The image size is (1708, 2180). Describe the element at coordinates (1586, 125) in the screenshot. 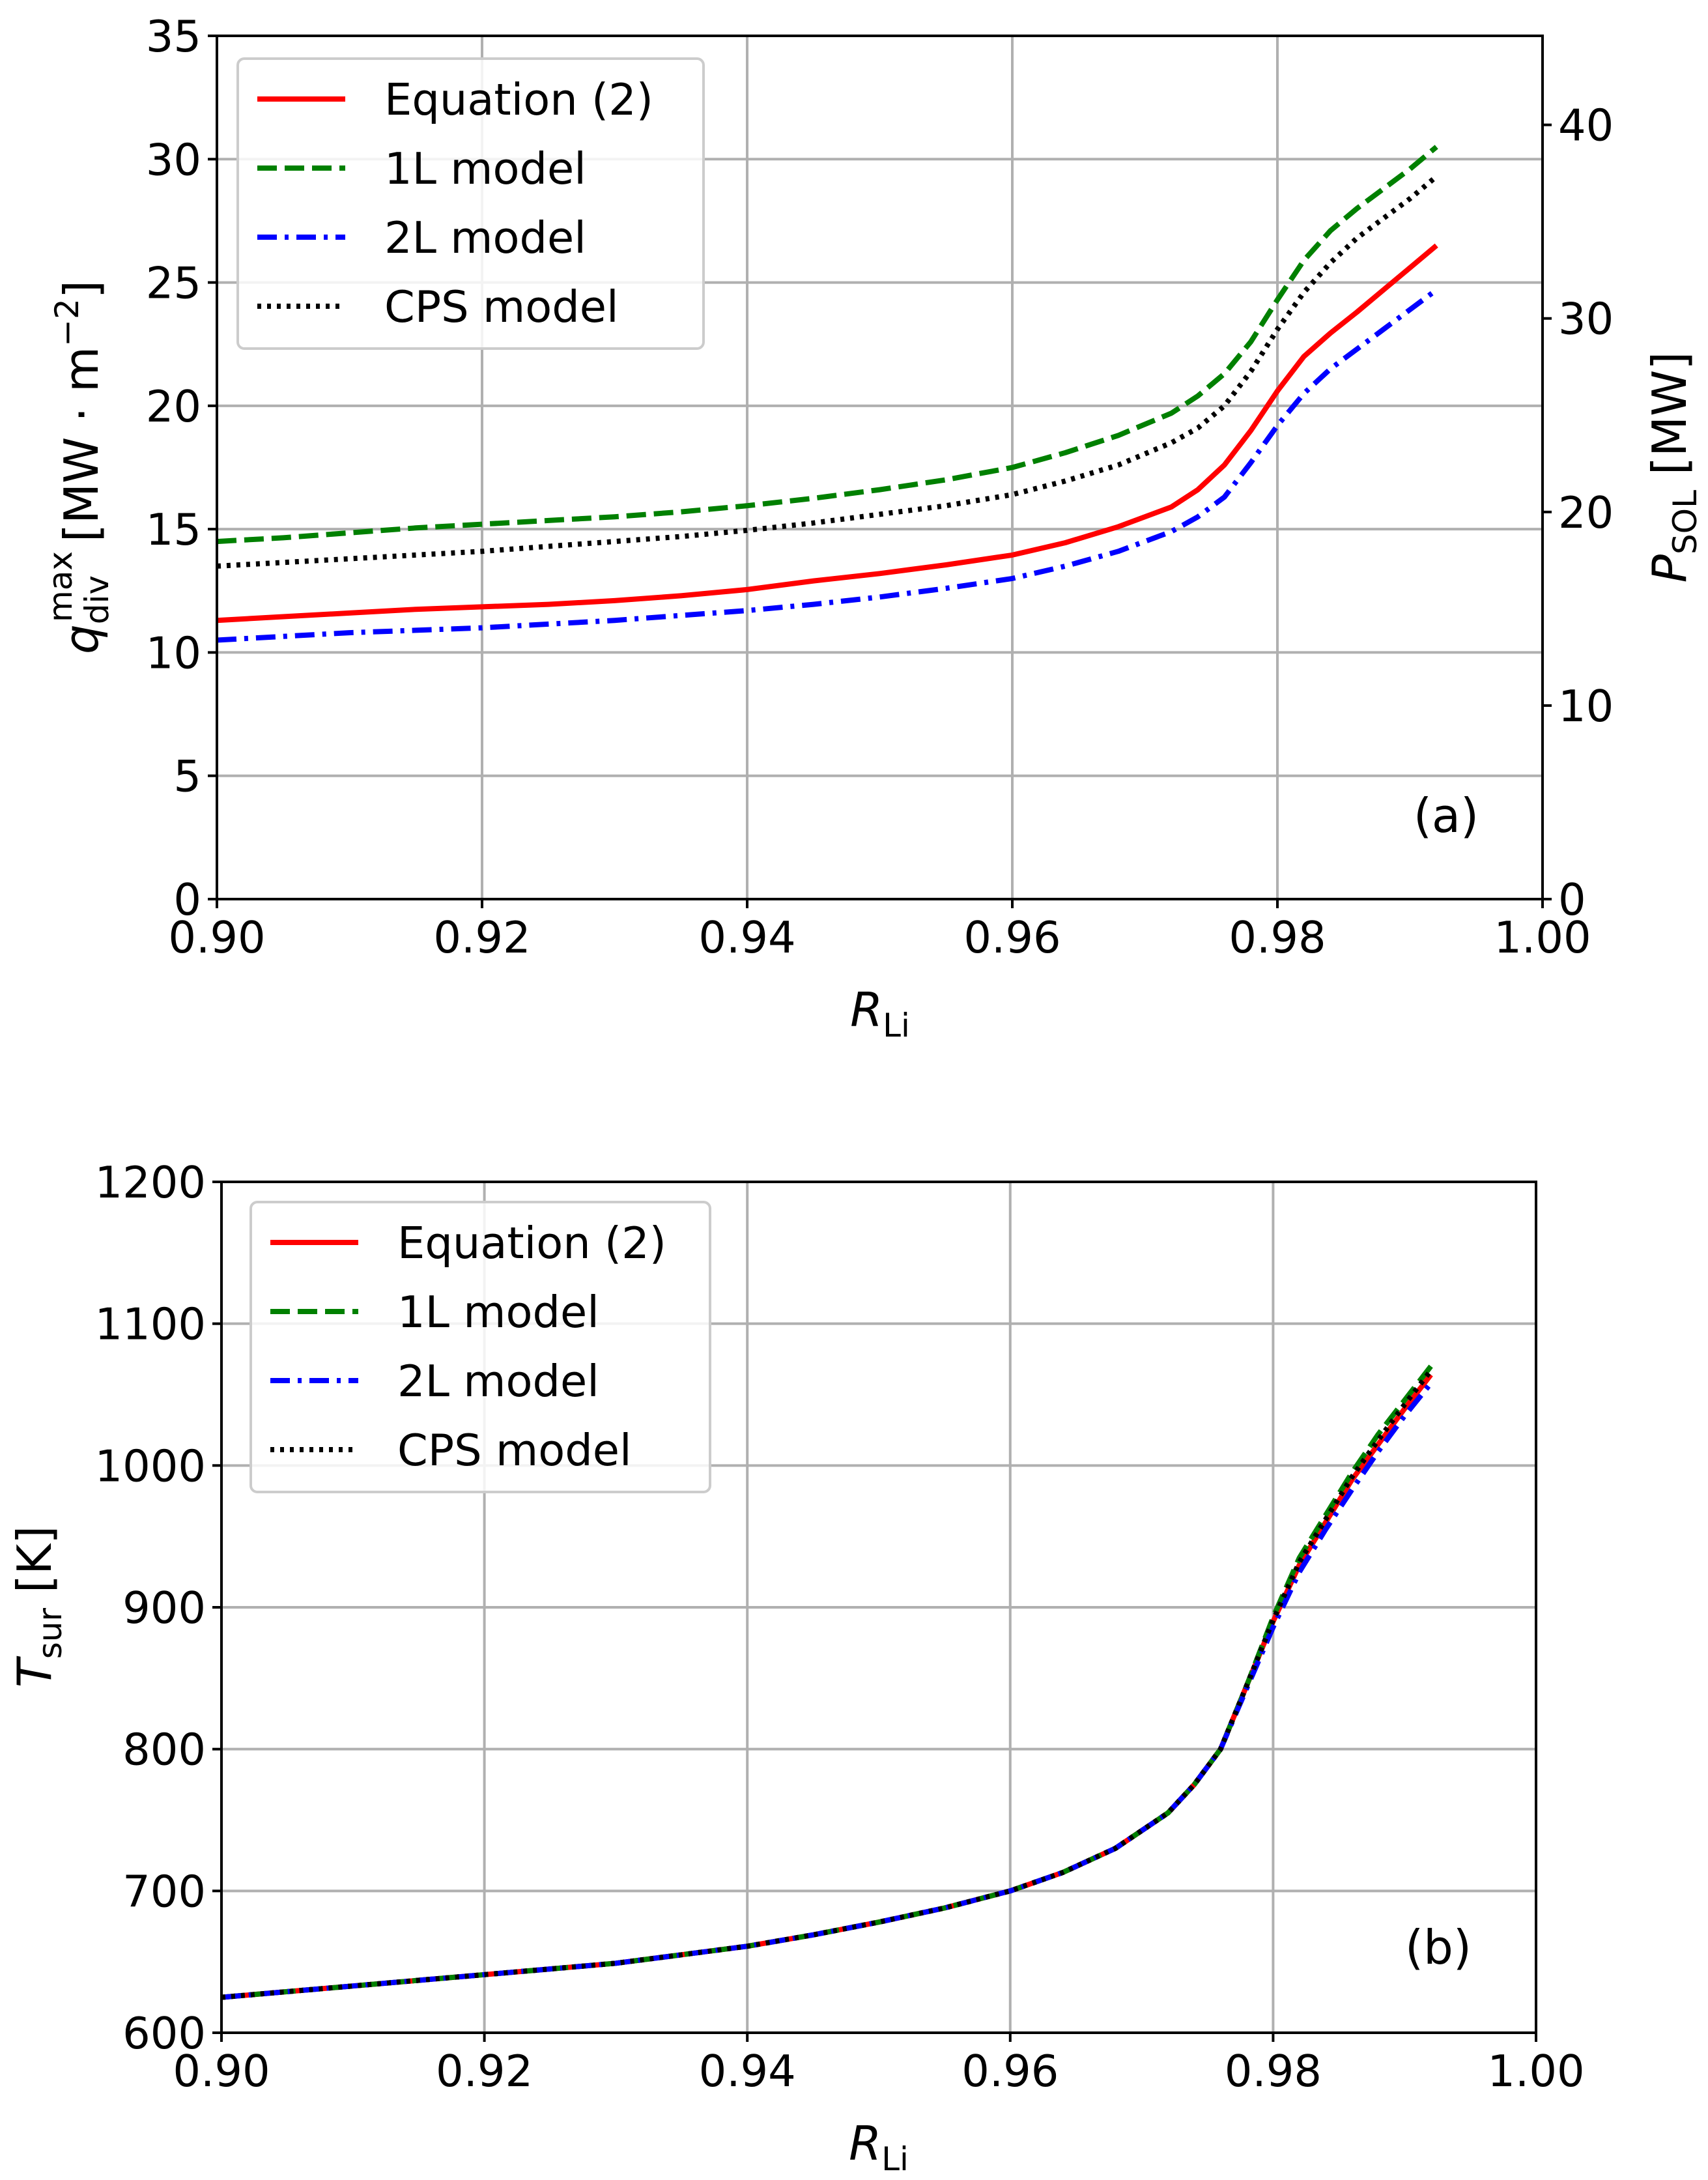

I see `y2-tick-label: 40` at that location.